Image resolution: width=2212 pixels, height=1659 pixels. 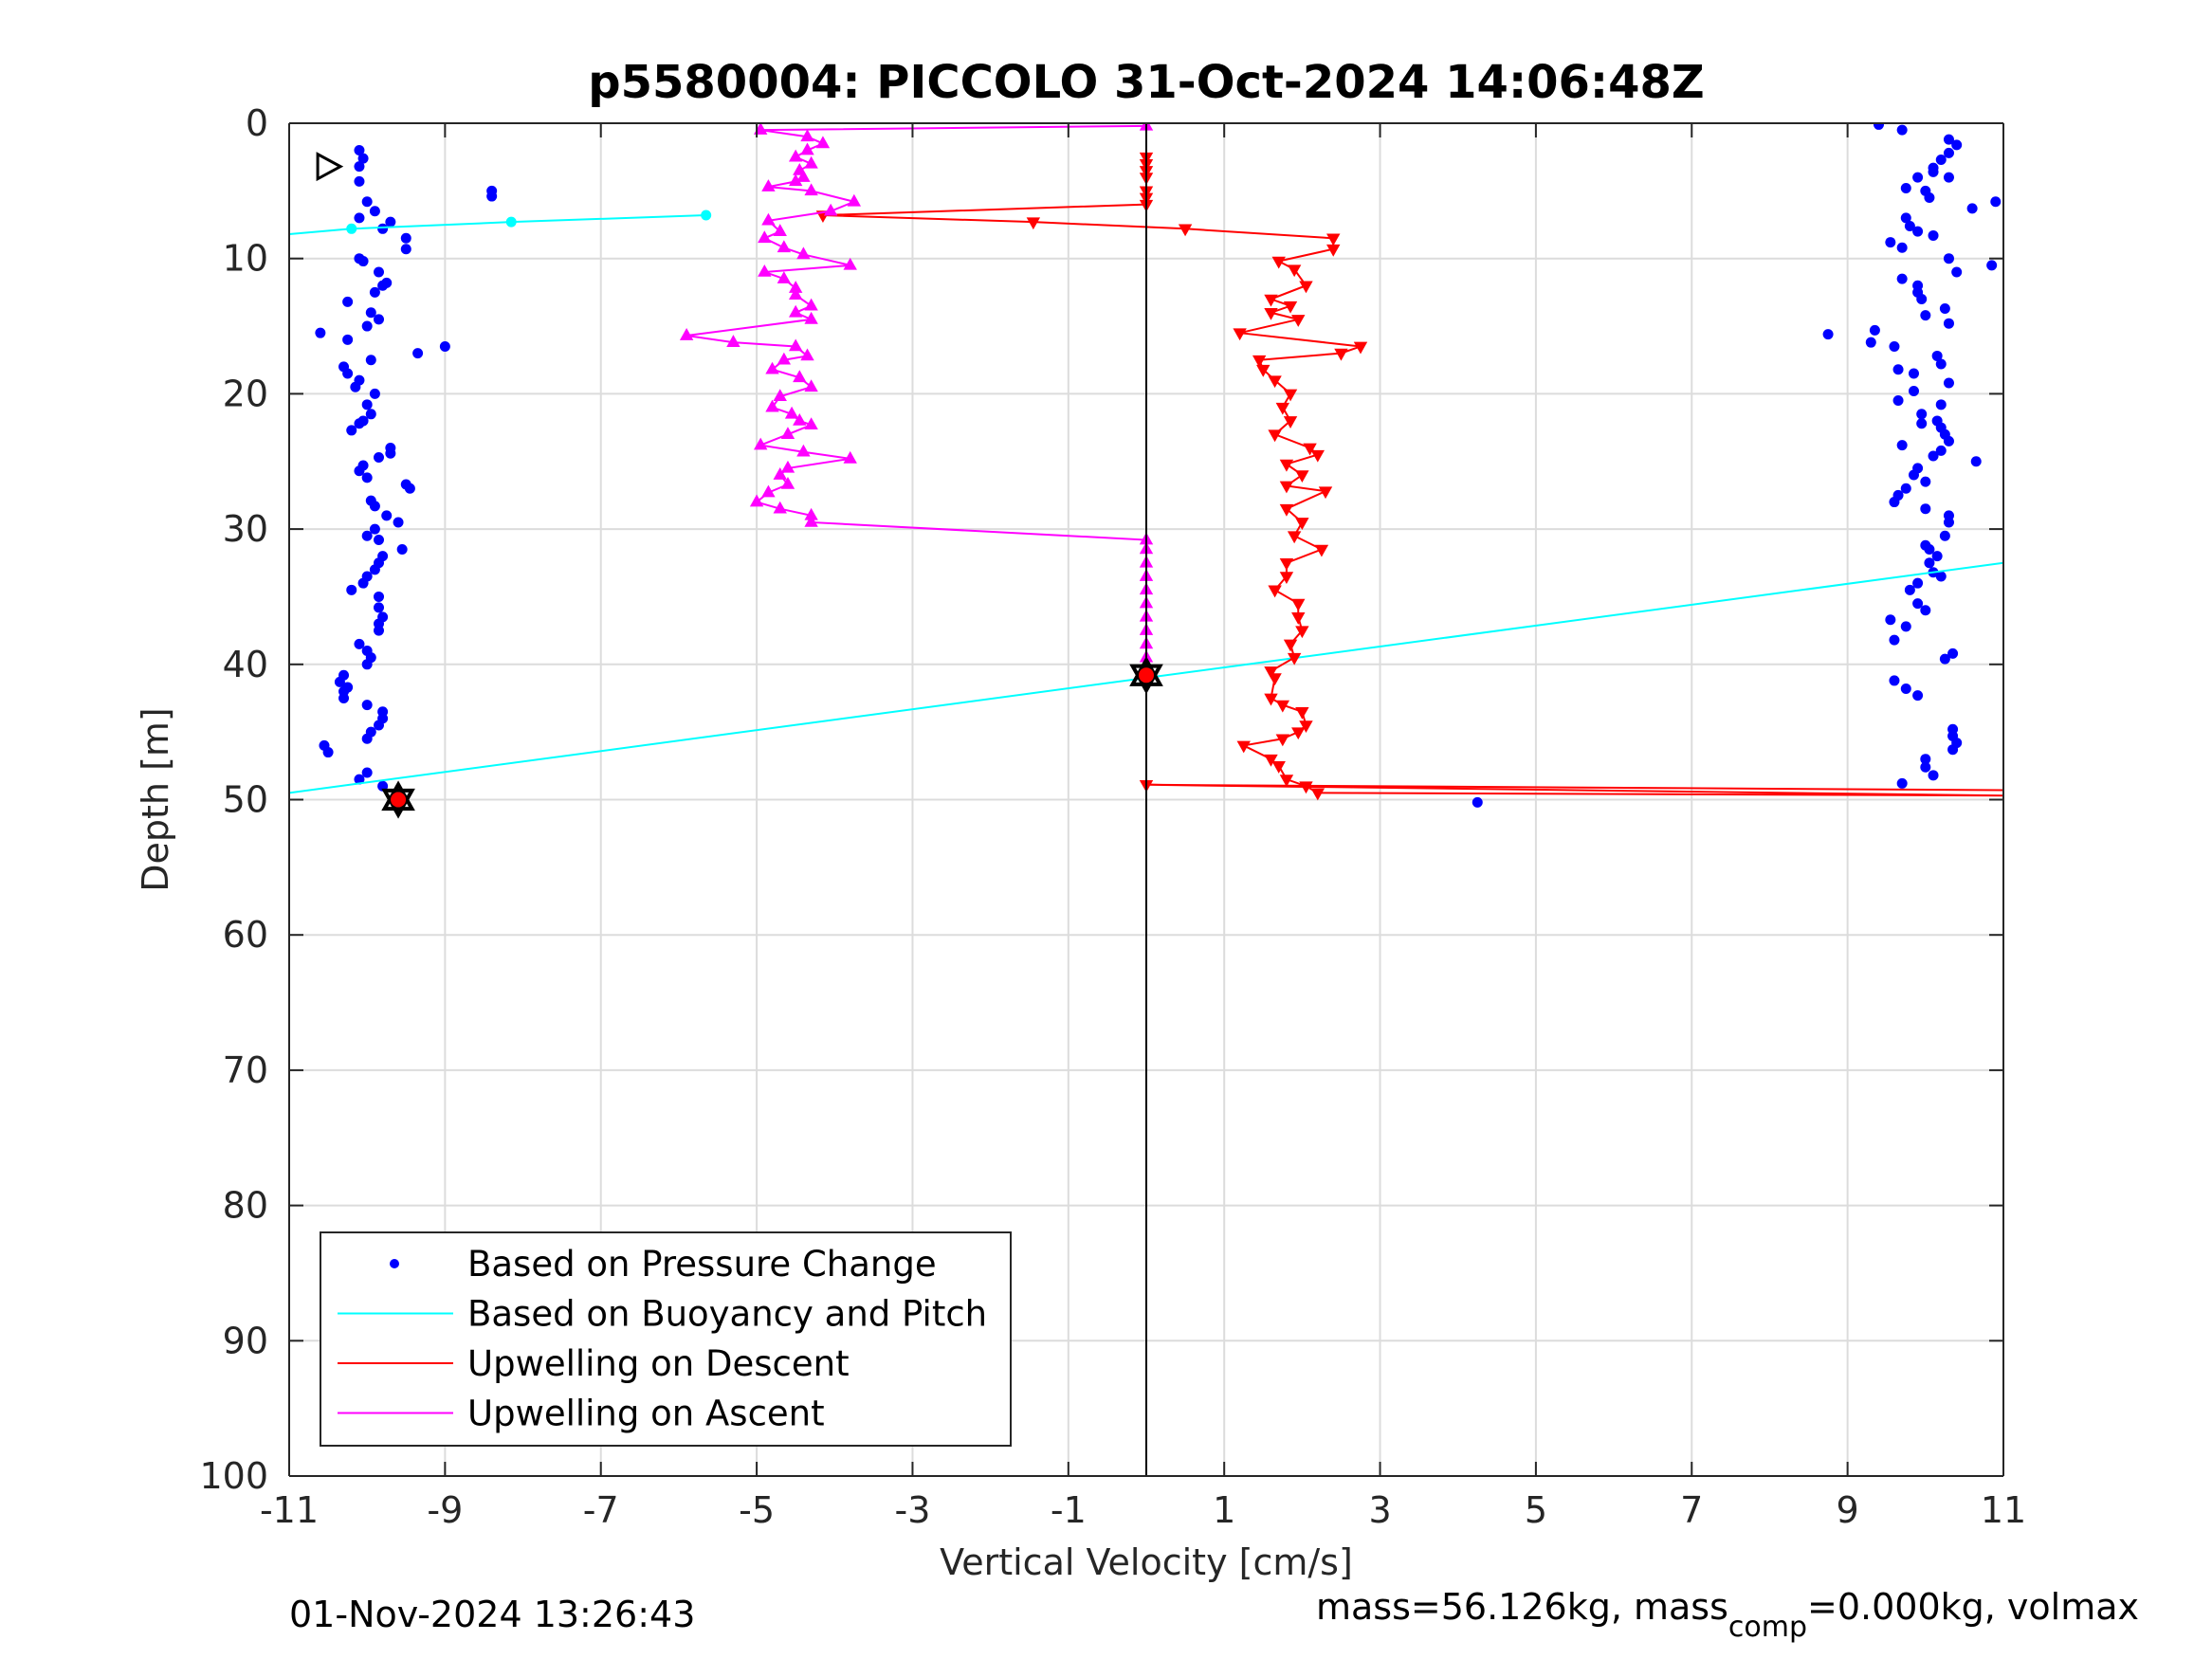 I want to click on legend-label: Upwelling on Ascent, so click(x=646, y=1414).